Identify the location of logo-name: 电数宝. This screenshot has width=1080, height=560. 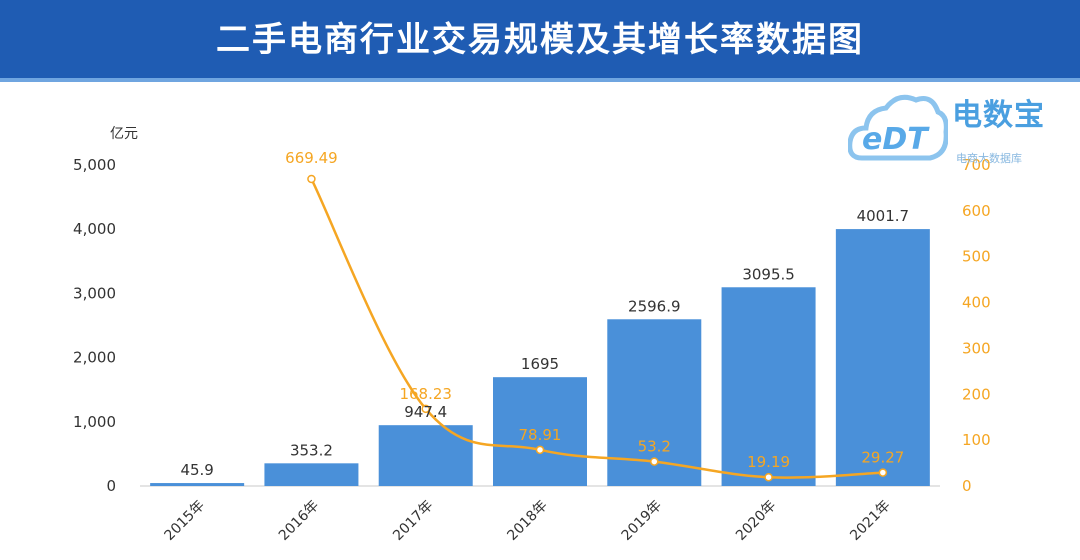
(998, 115).